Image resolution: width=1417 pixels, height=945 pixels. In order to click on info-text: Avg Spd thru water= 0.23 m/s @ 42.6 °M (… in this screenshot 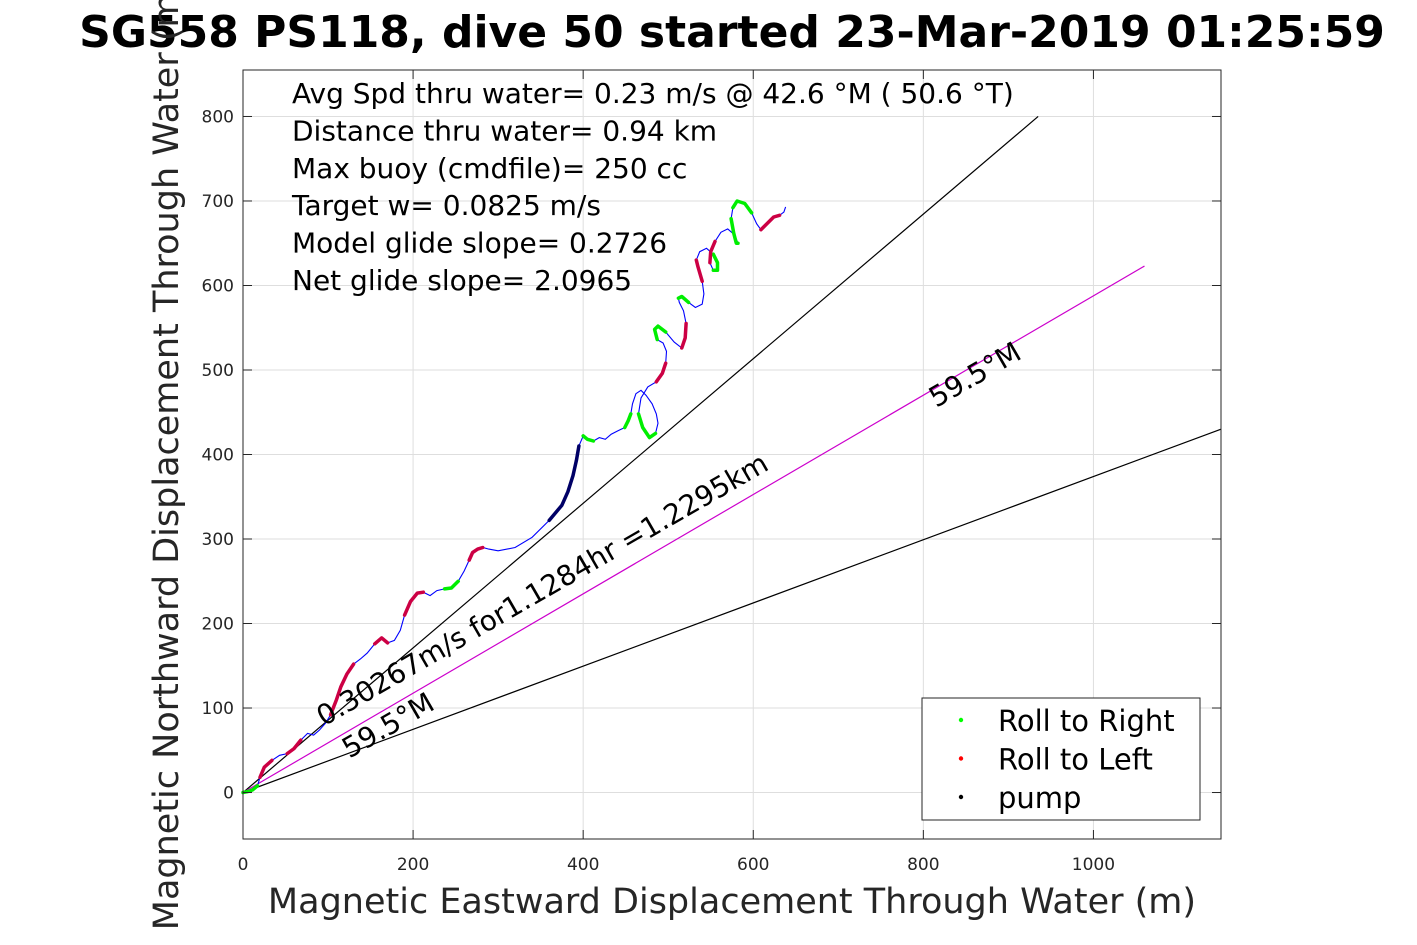, I will do `click(652, 187)`.